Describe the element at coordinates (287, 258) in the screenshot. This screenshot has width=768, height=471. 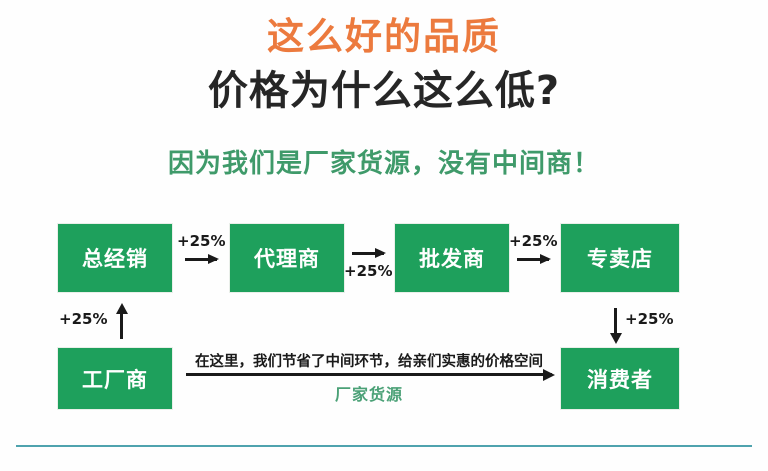
I see `flow-node-agent: 代理商` at that location.